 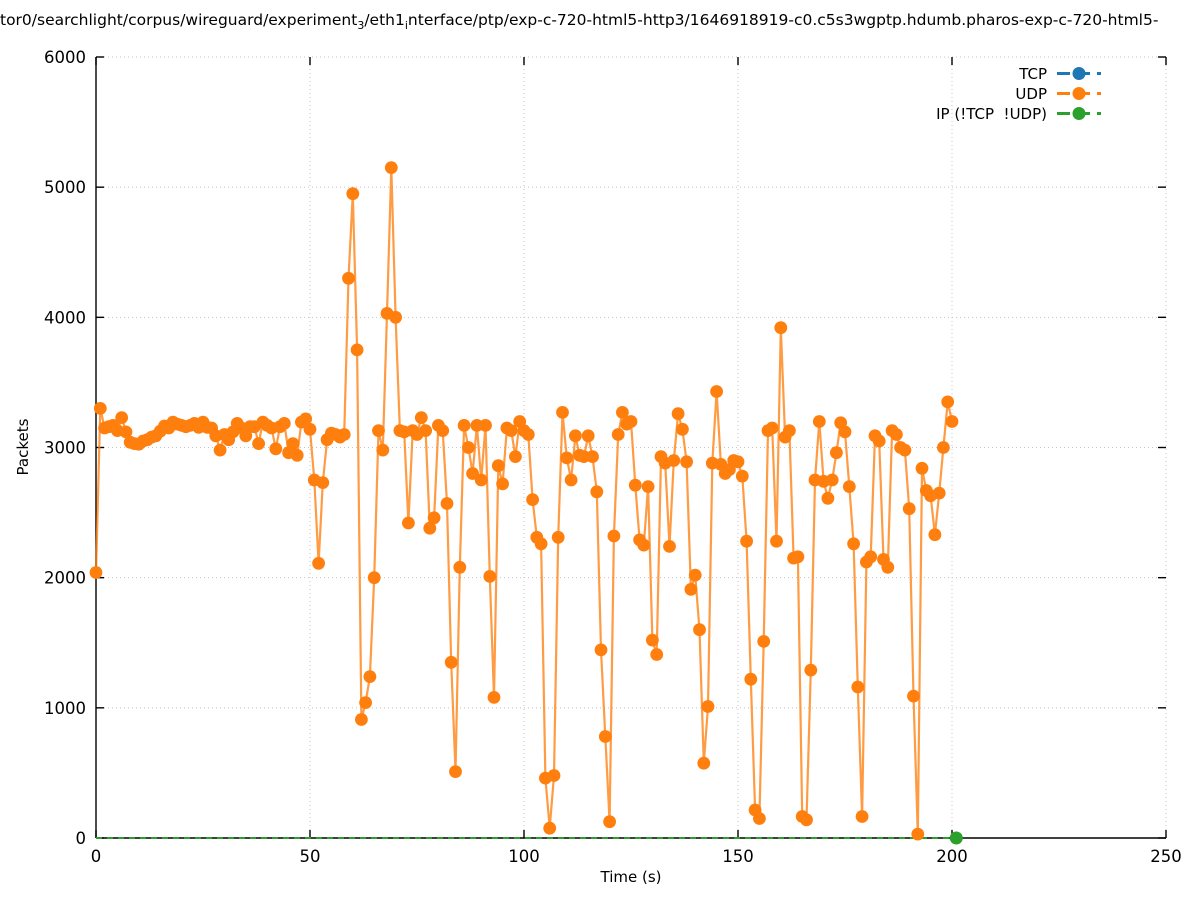 I want to click on legend-label: UDP, so click(x=1031, y=93).